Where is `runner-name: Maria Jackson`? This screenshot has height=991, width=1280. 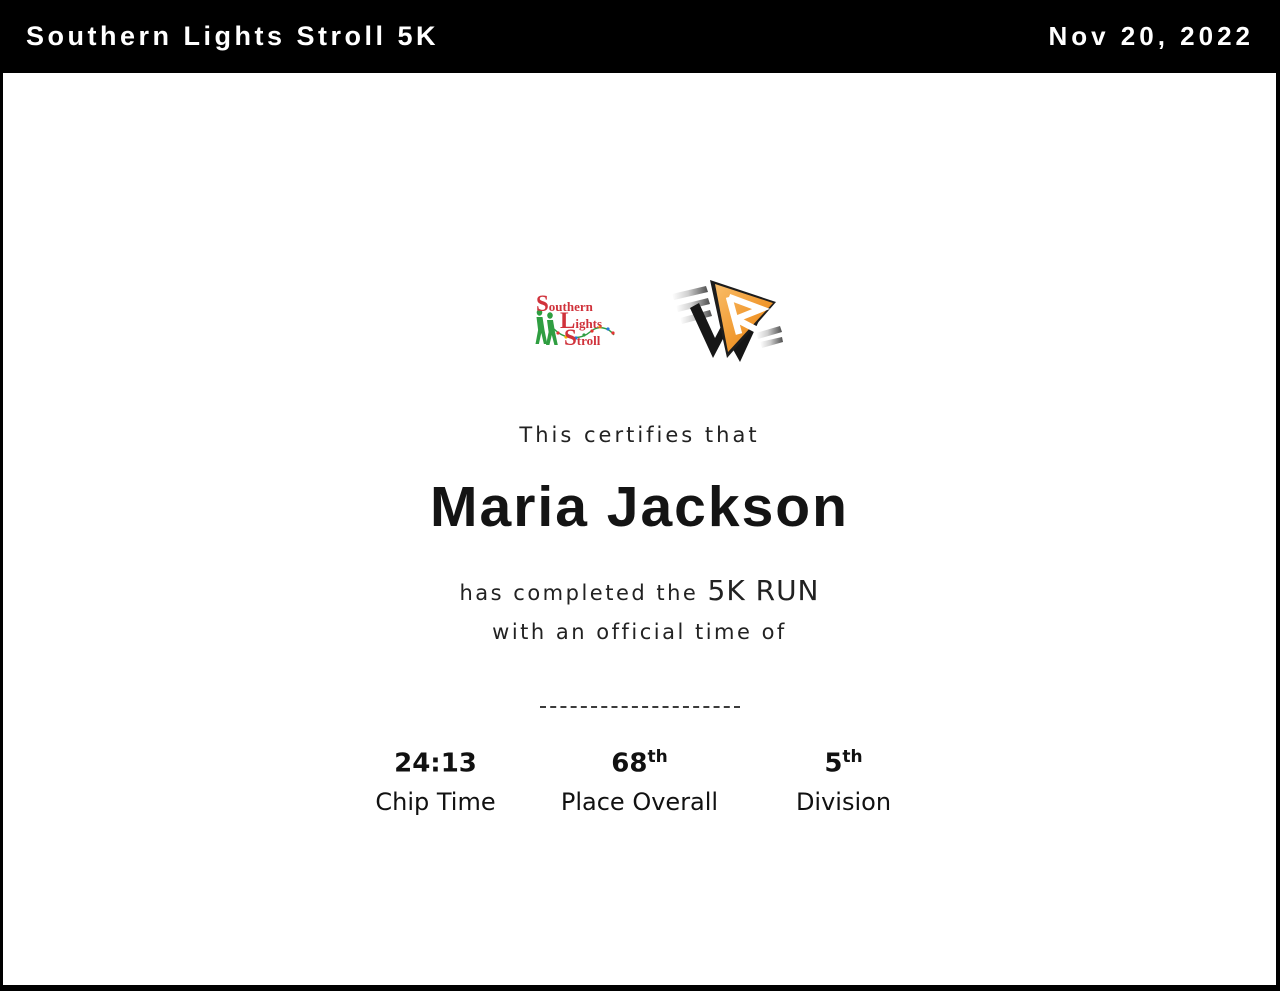
runner-name: Maria Jackson is located at coordinates (639, 507).